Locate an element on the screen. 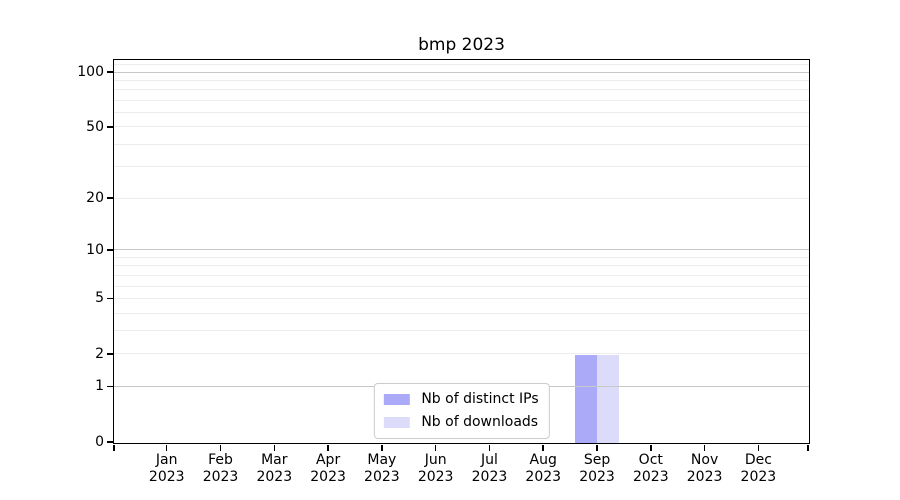 The width and height of the screenshot is (900, 500). legend-label-downloads: Nb of downloads is located at coordinates (480, 422).